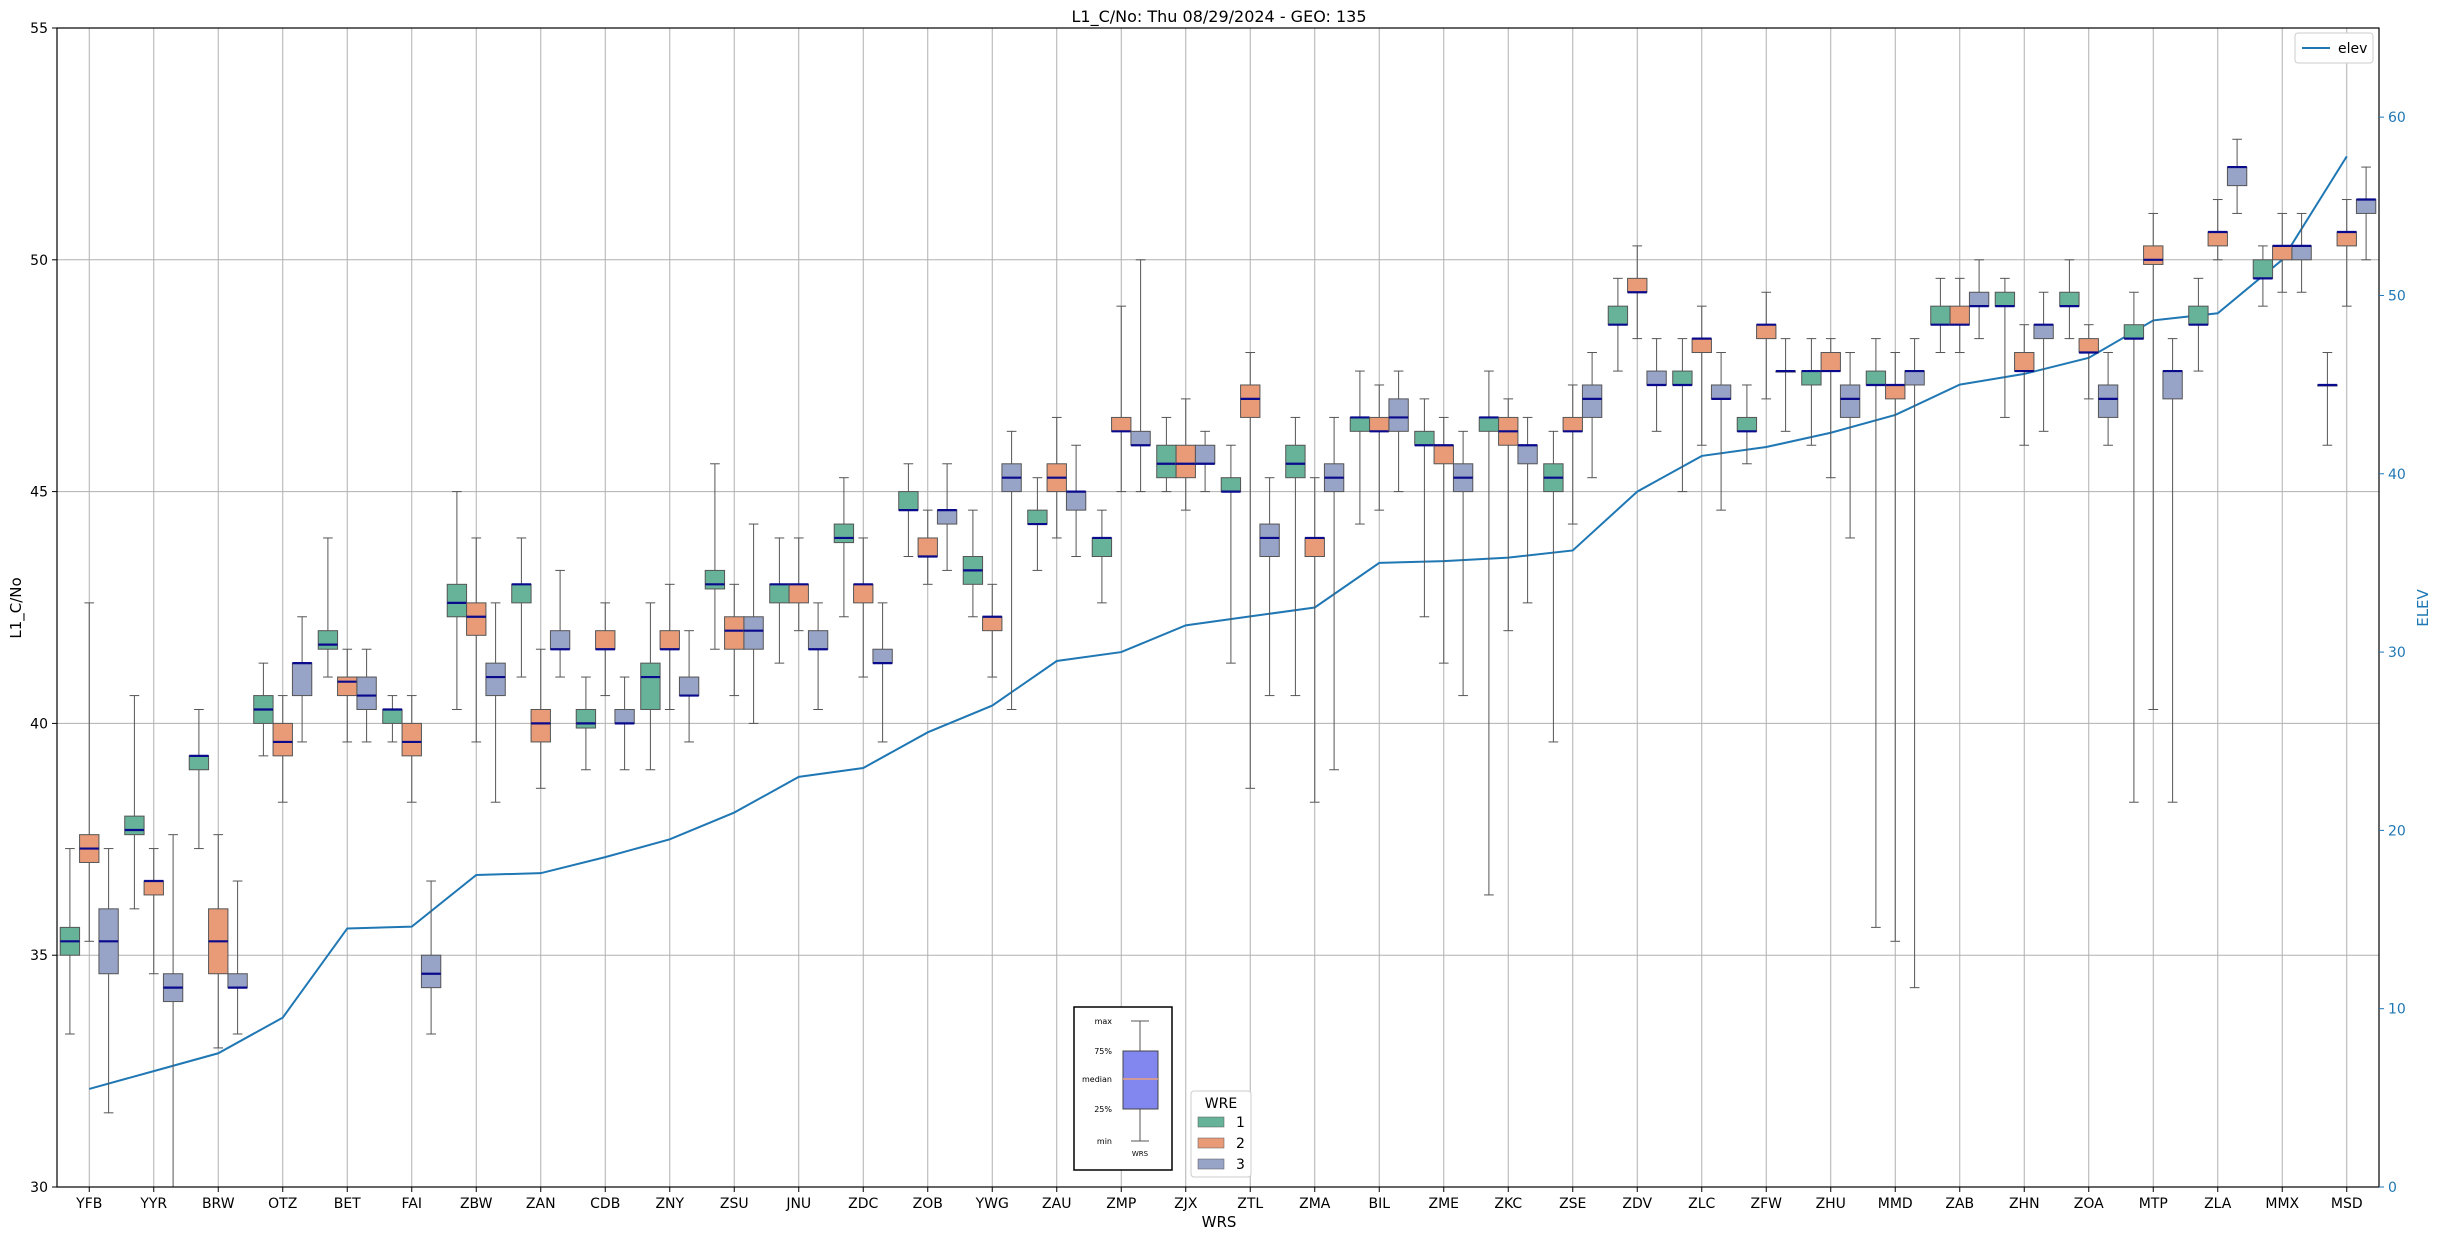  I want to click on y2-tick-label: 50, so click(2397, 296).